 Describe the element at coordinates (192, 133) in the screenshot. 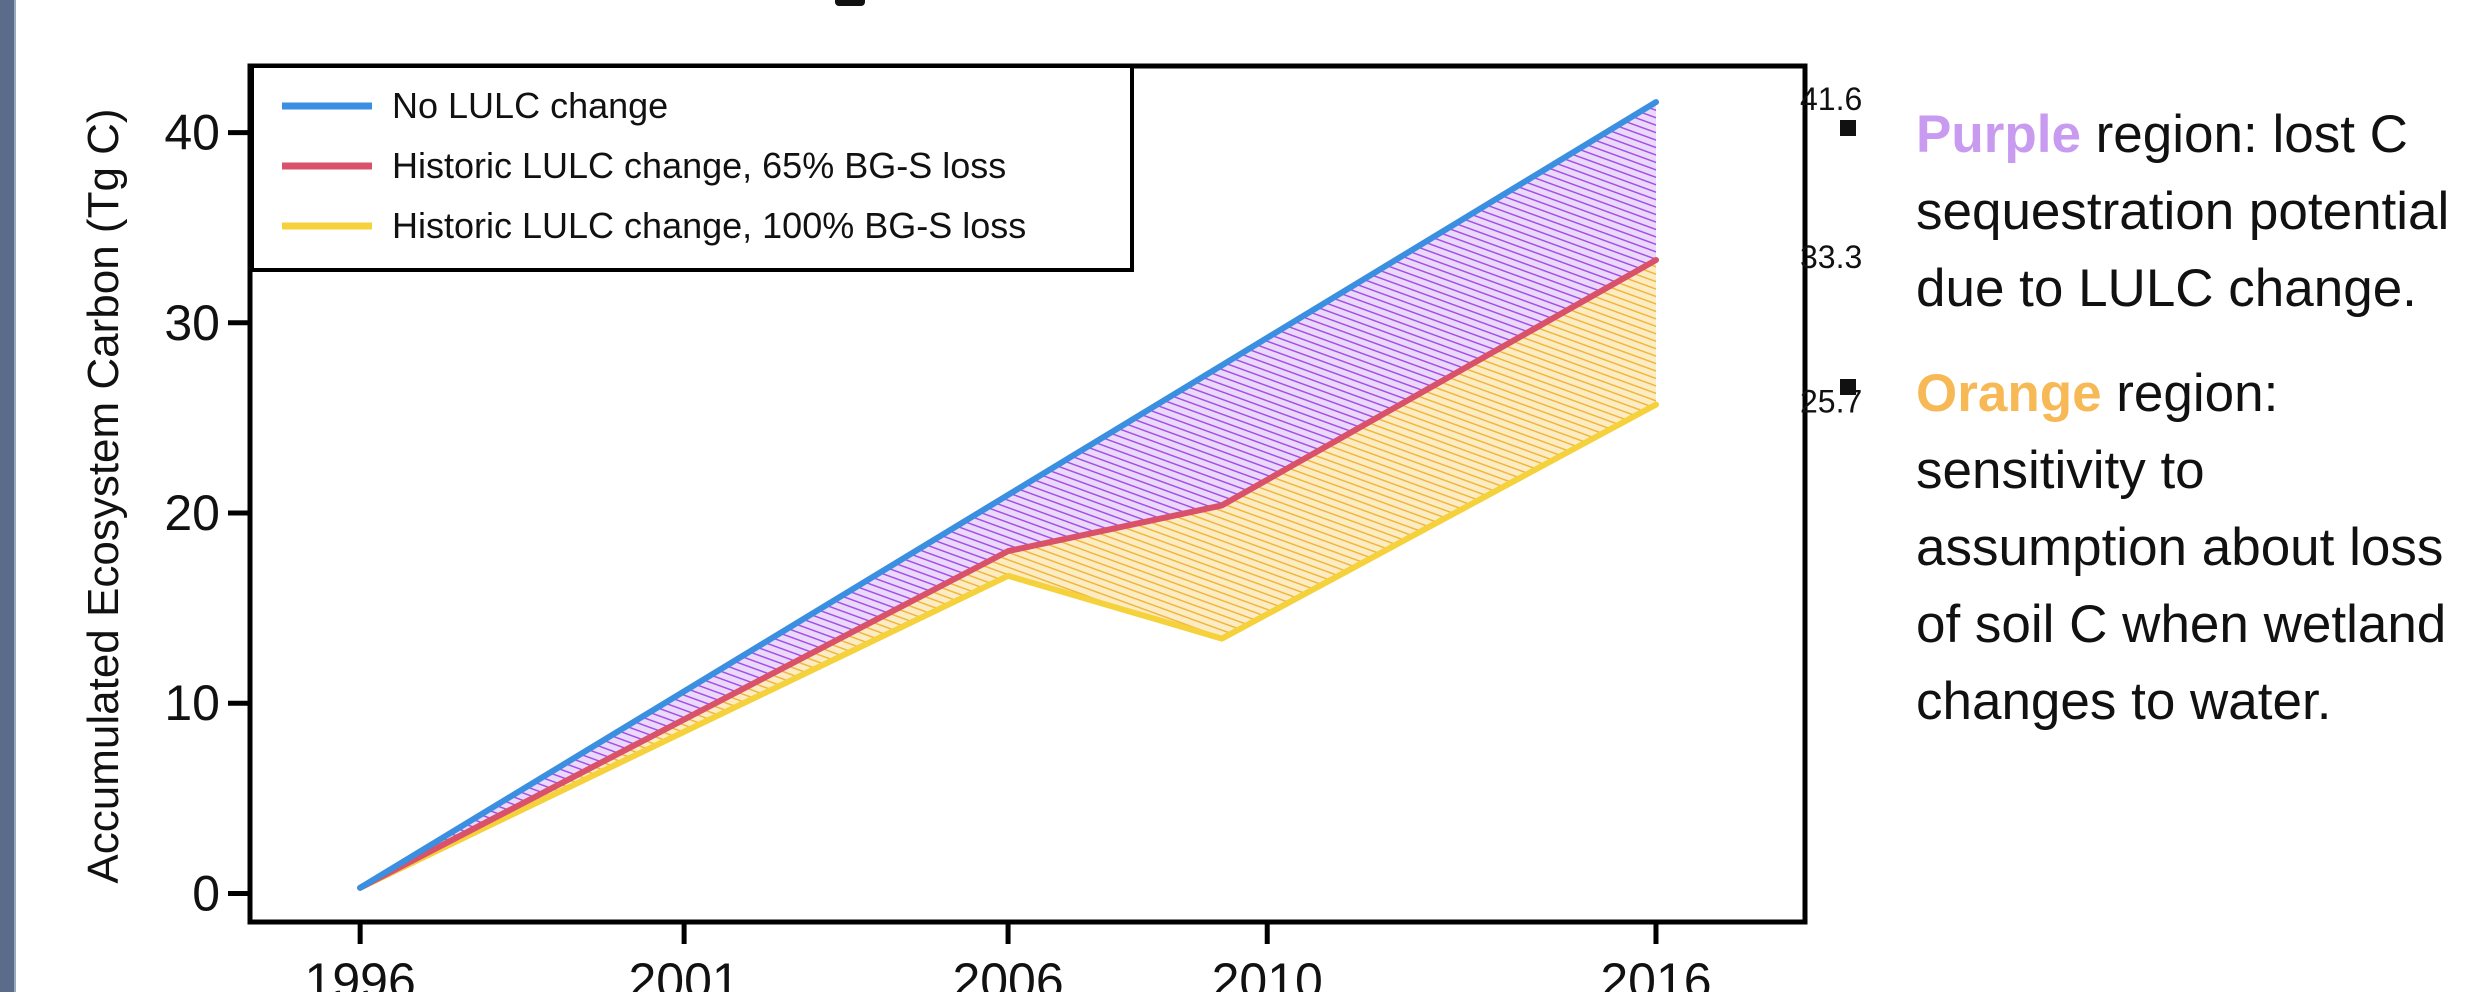

I see `y-tick-label: 40` at that location.